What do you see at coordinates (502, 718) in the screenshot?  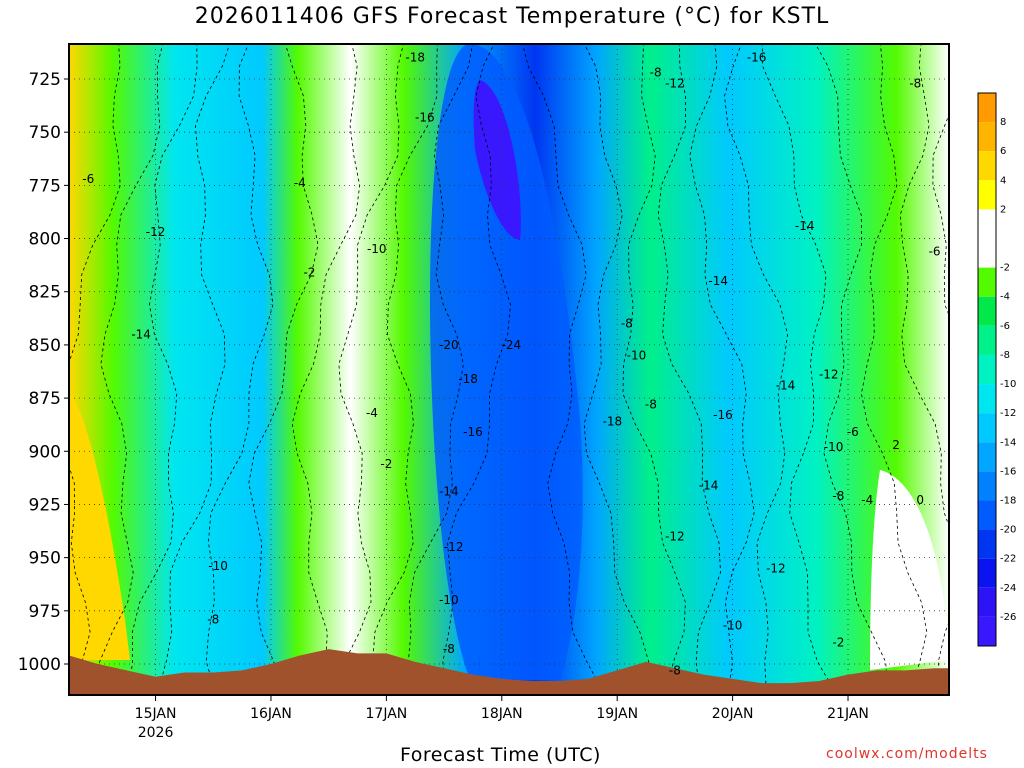 I see `x-axis: 15JAN 2026 16JAN 17JAN 18JAN 19JAN 20JAN 21JAN` at bounding box center [502, 718].